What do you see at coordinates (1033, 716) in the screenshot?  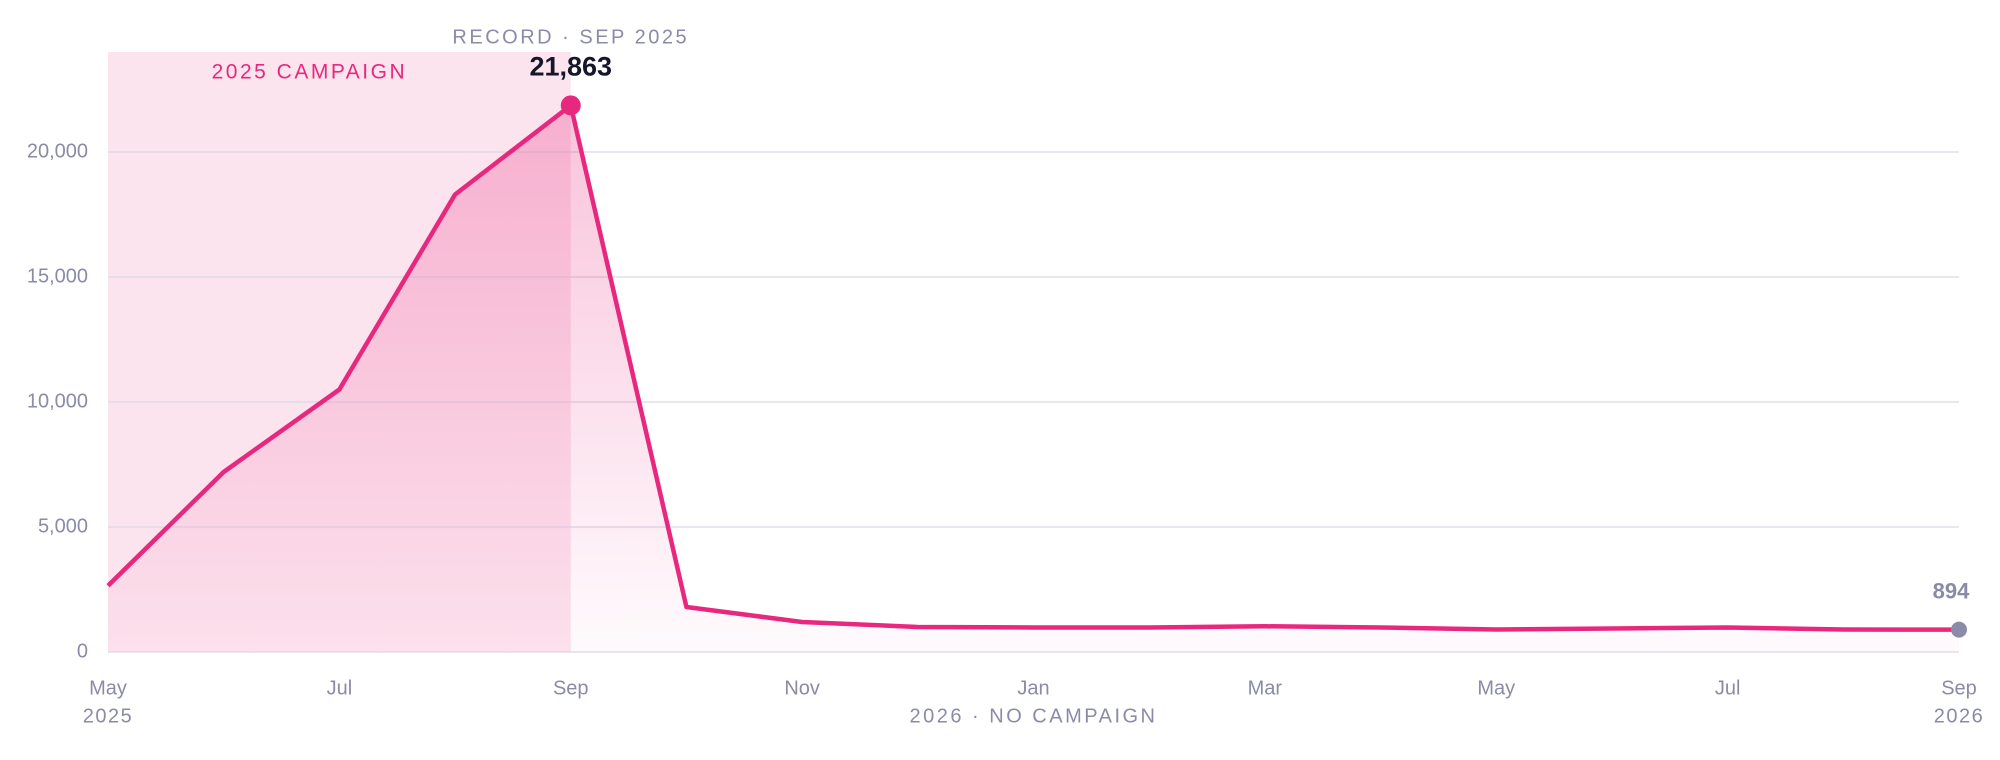 I see `x-annotation: 2026 · NO CAMPAIGN` at bounding box center [1033, 716].